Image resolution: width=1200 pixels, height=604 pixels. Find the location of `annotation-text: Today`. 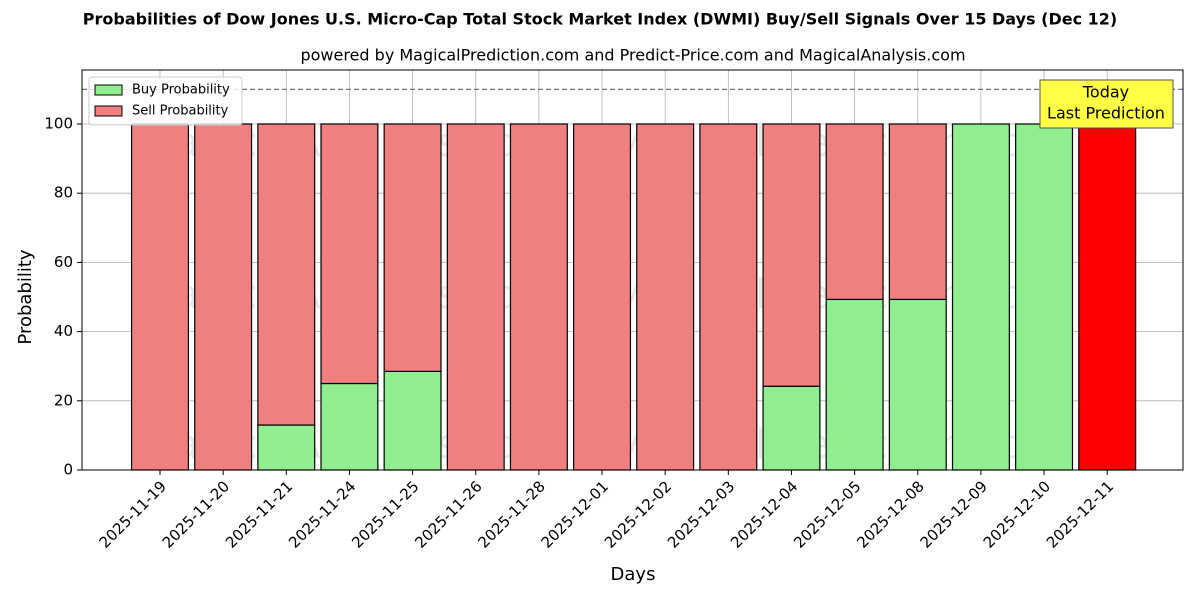

annotation-text: Today is located at coordinates (1105, 92).